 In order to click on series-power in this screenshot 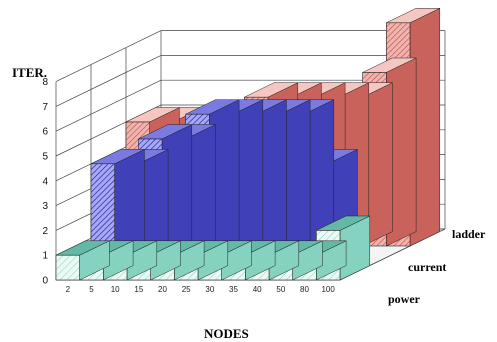, I will do `click(213, 248)`.